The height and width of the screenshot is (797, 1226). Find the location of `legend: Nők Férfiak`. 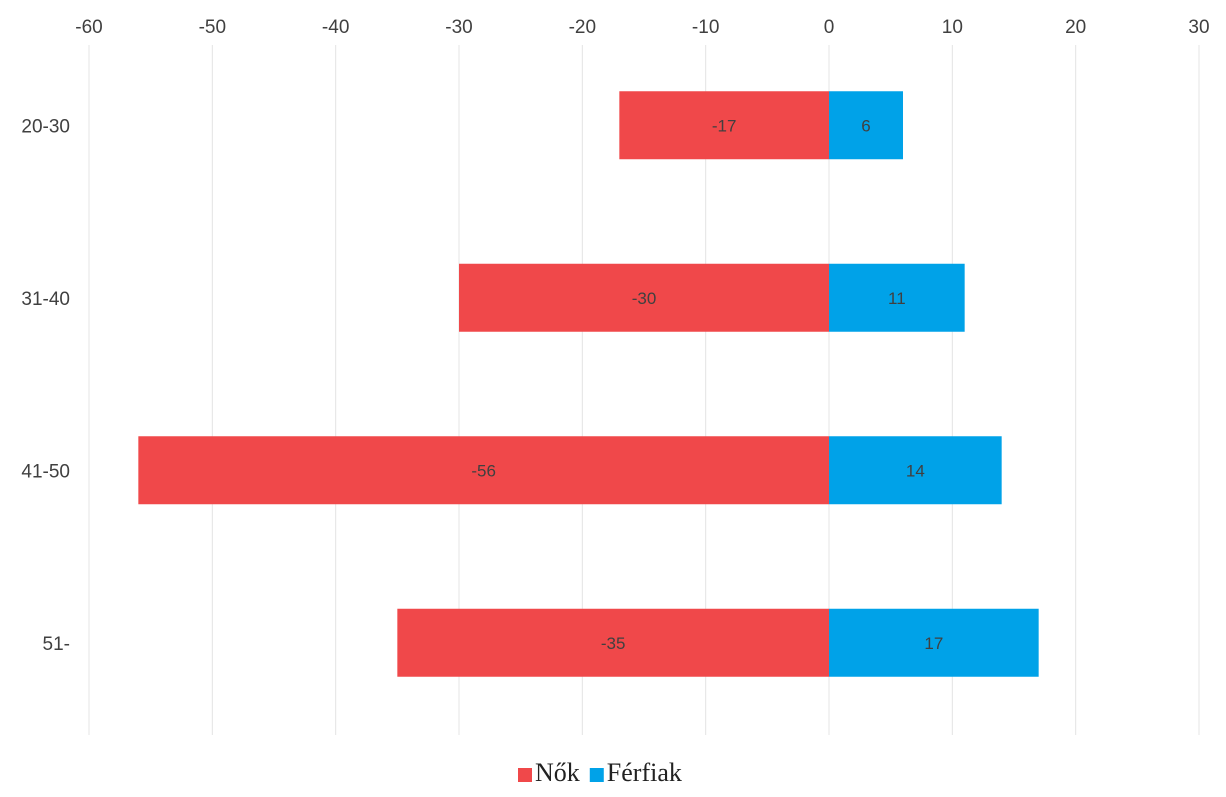

legend: Nők Férfiak is located at coordinates (600, 772).